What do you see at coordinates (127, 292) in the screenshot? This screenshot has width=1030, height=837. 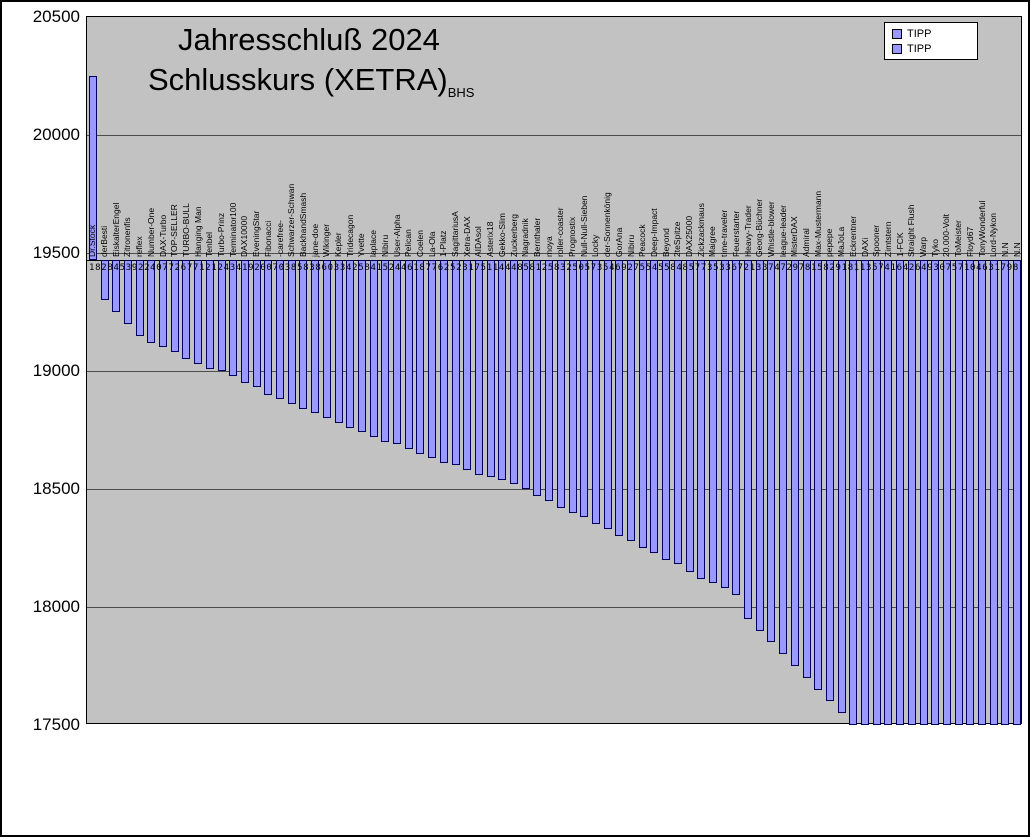 I see `bar-Zitronenfis` at bounding box center [127, 292].